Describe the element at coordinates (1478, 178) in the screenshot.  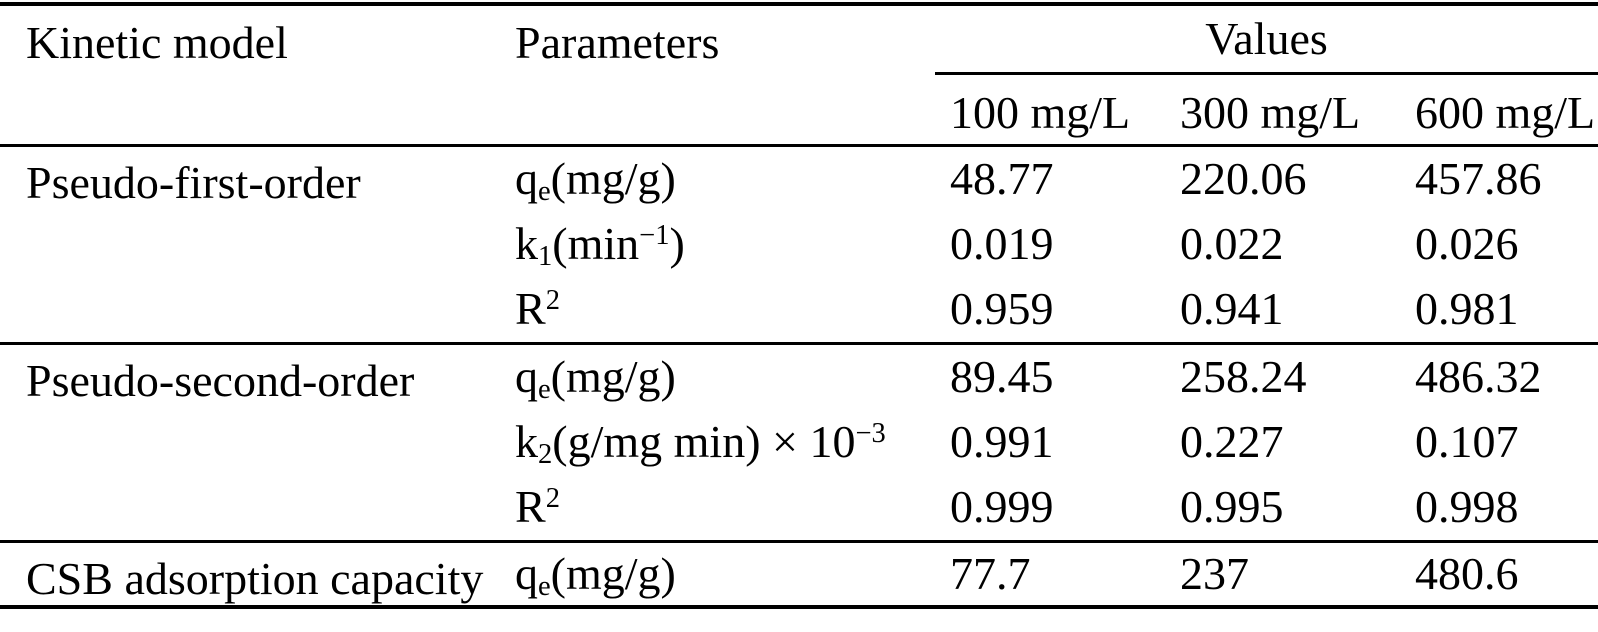
I see `value-cell: 457.86` at that location.